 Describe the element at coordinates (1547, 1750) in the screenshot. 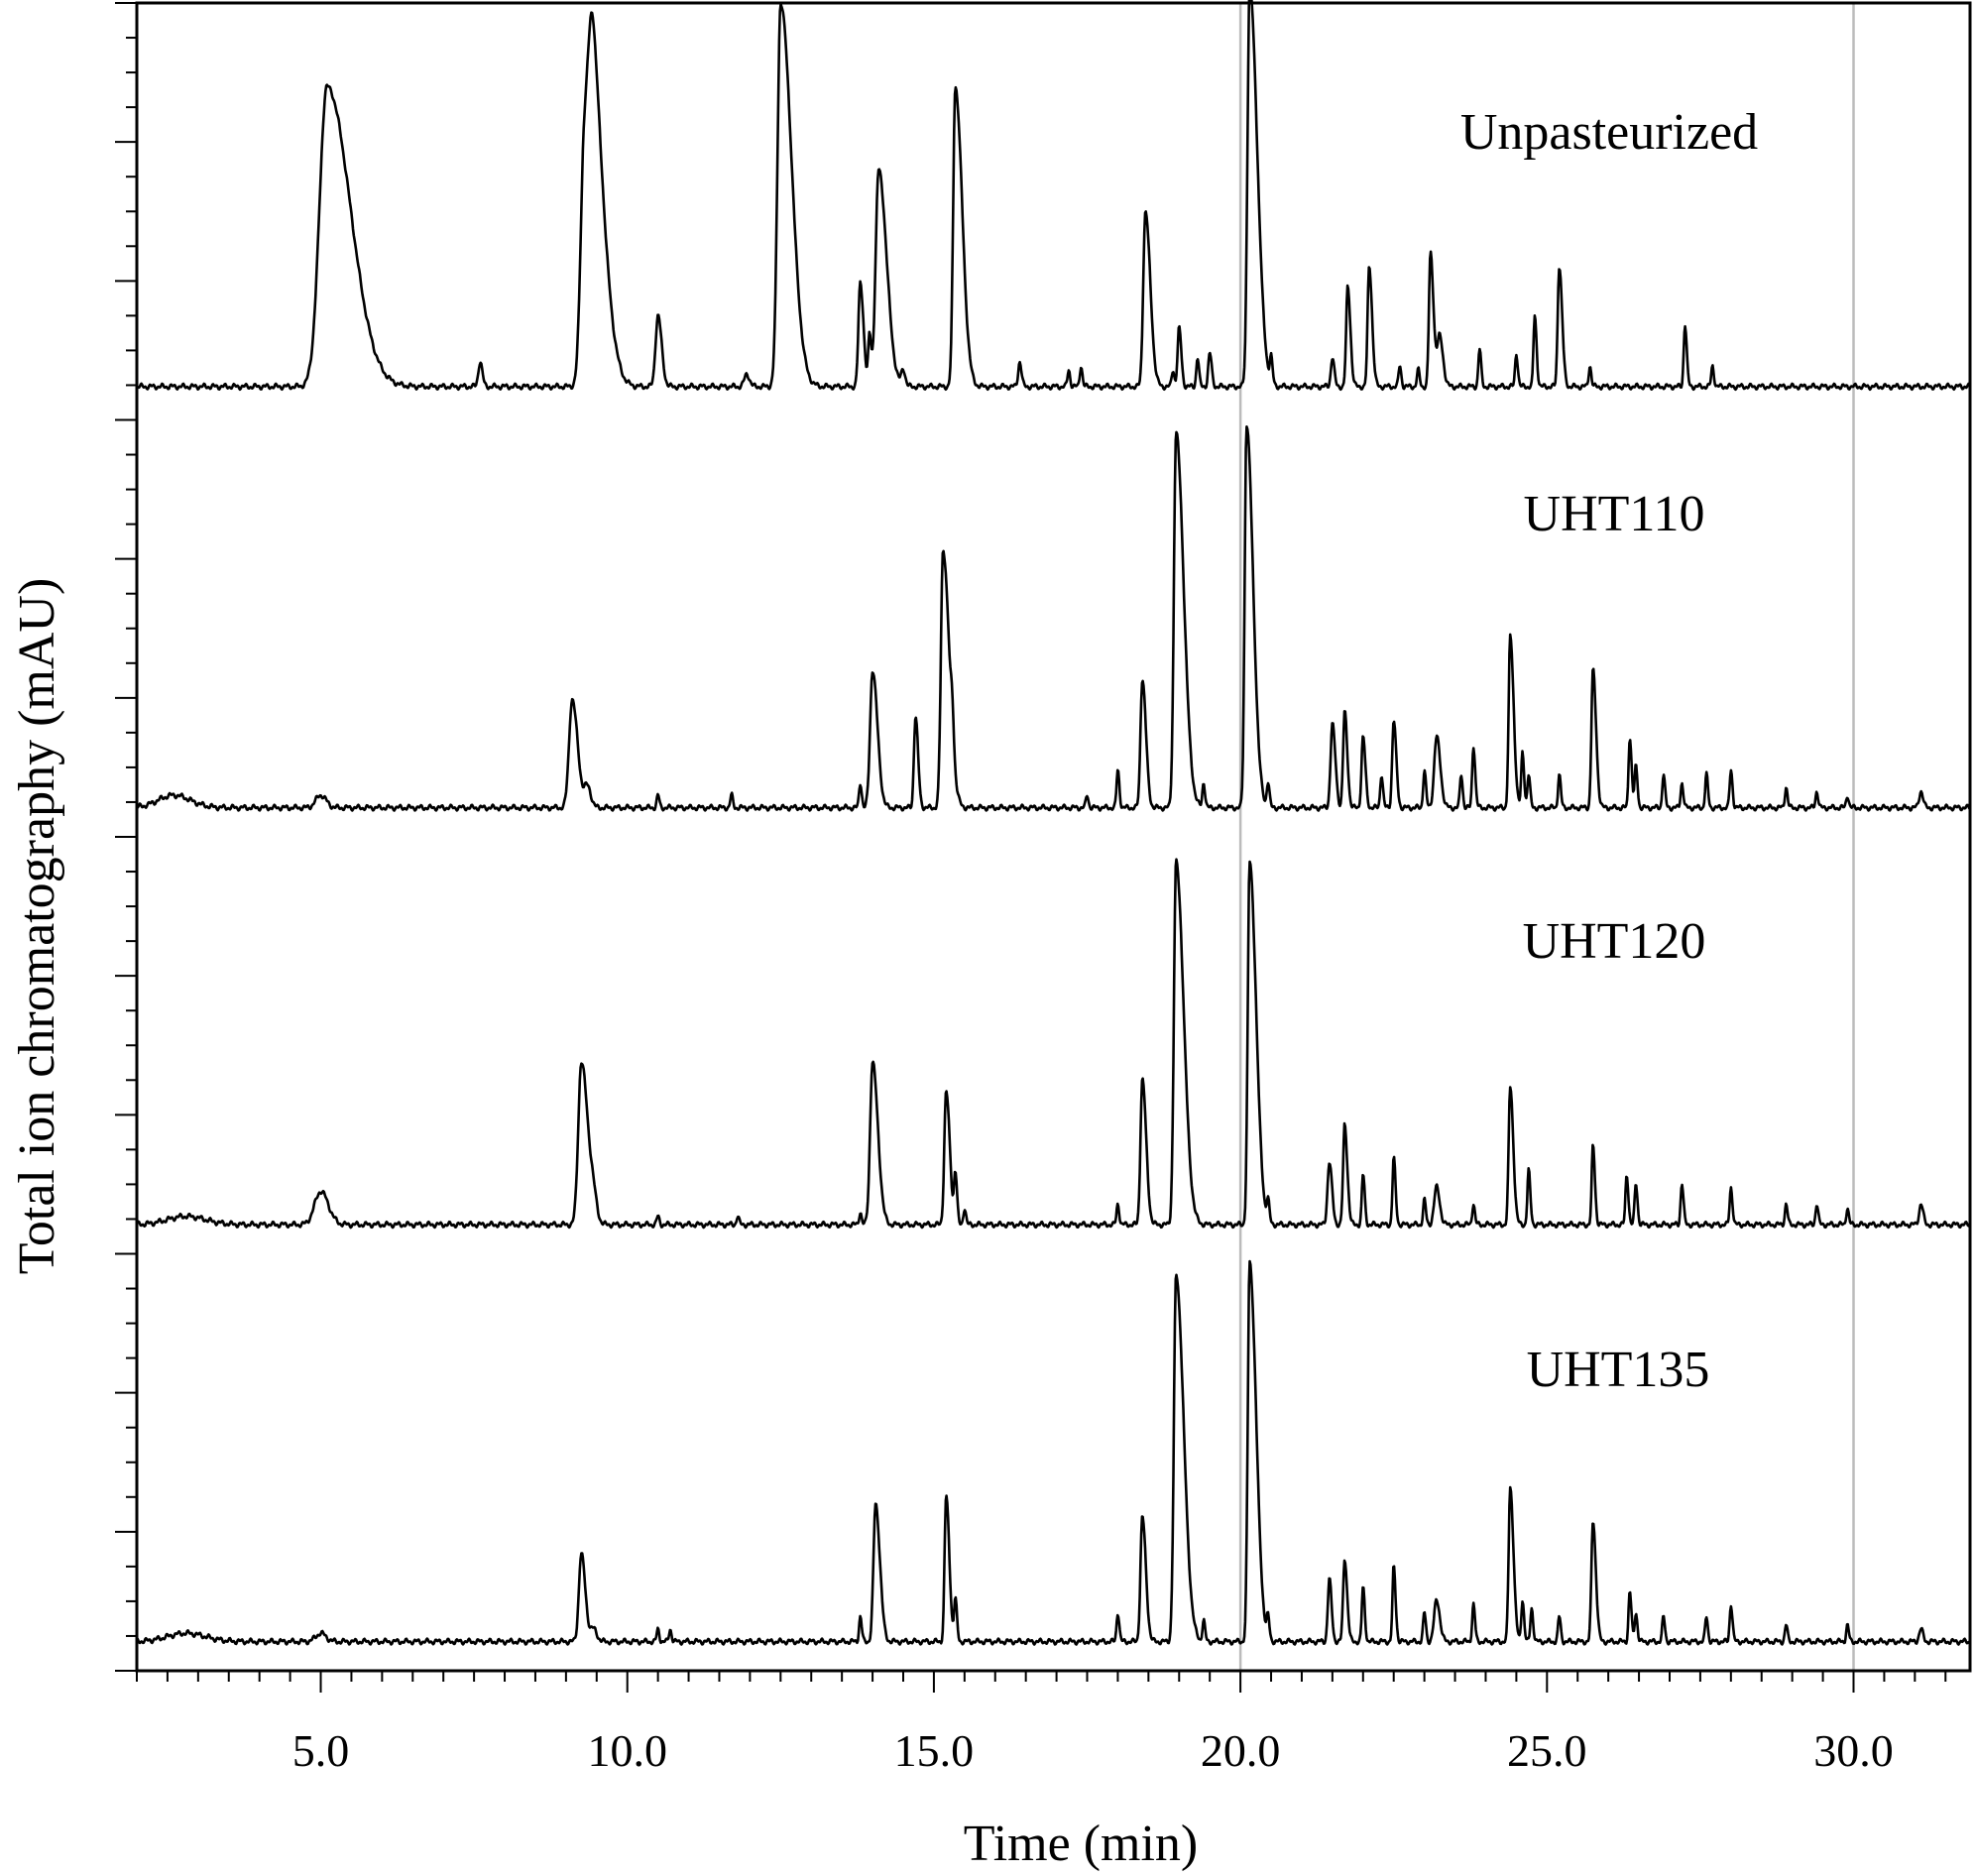

I see `x-tick-label: 25.0` at that location.